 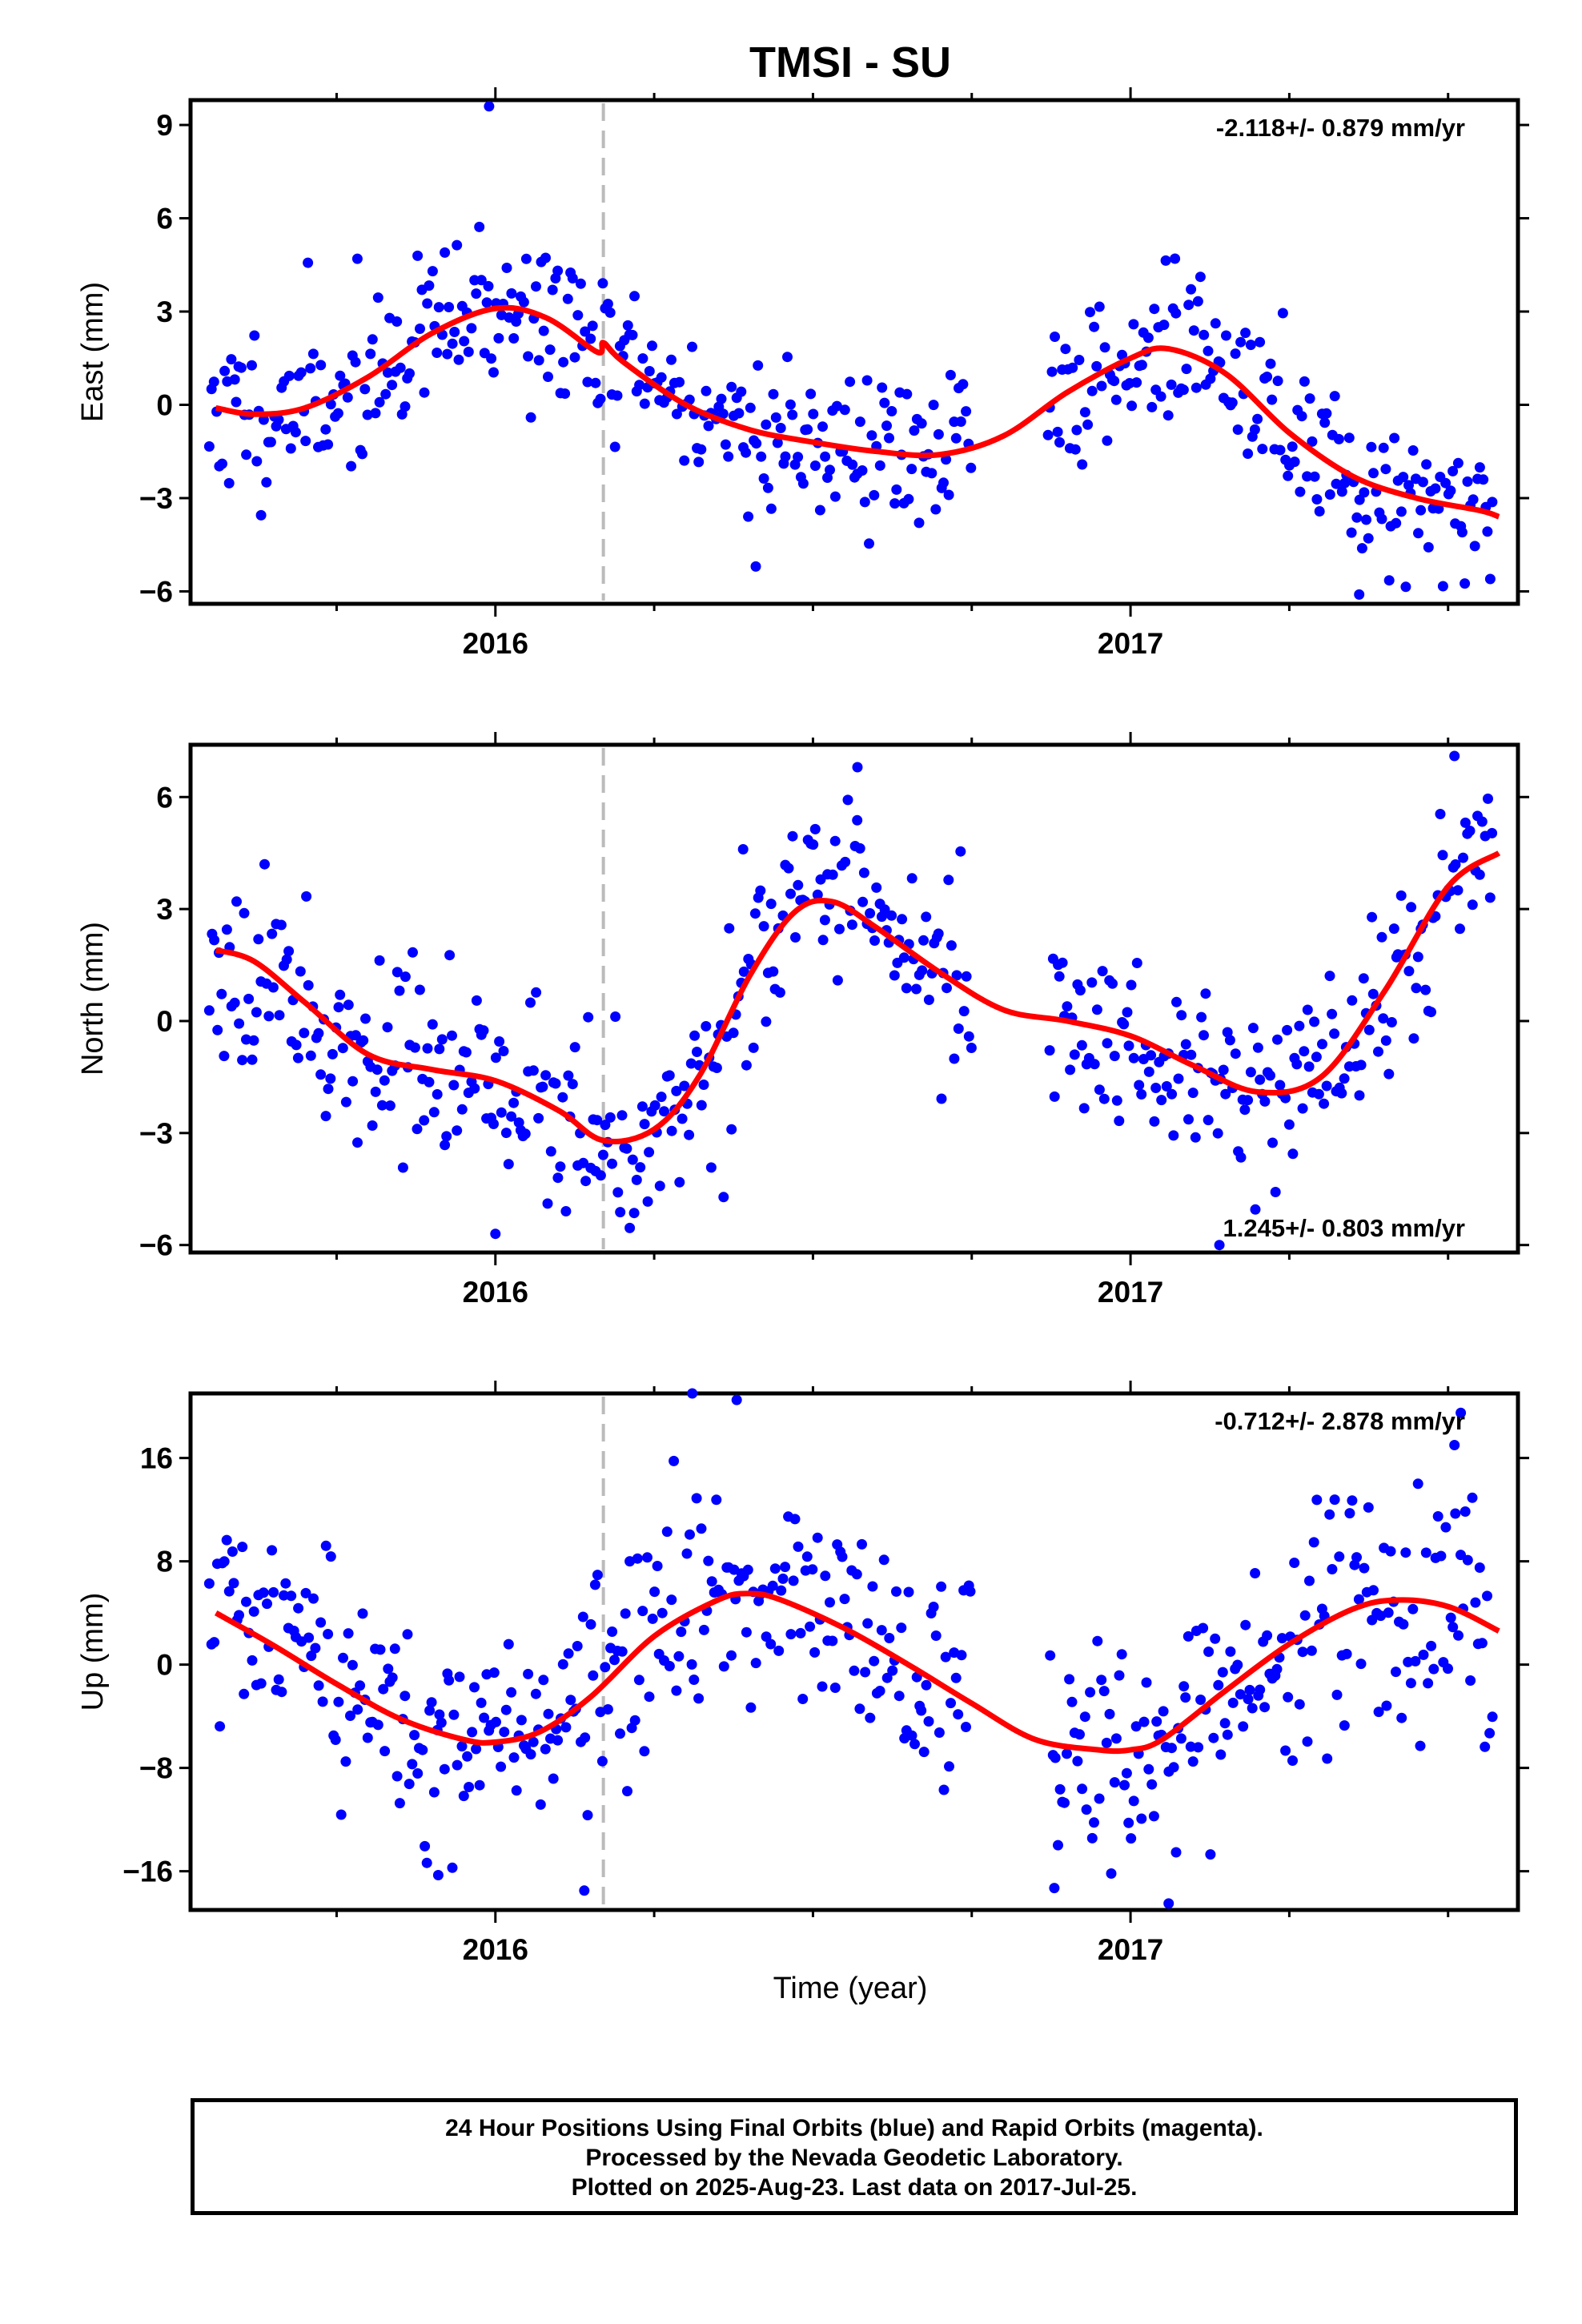 I want to click on y-tick-label: 16, so click(x=156, y=1458).